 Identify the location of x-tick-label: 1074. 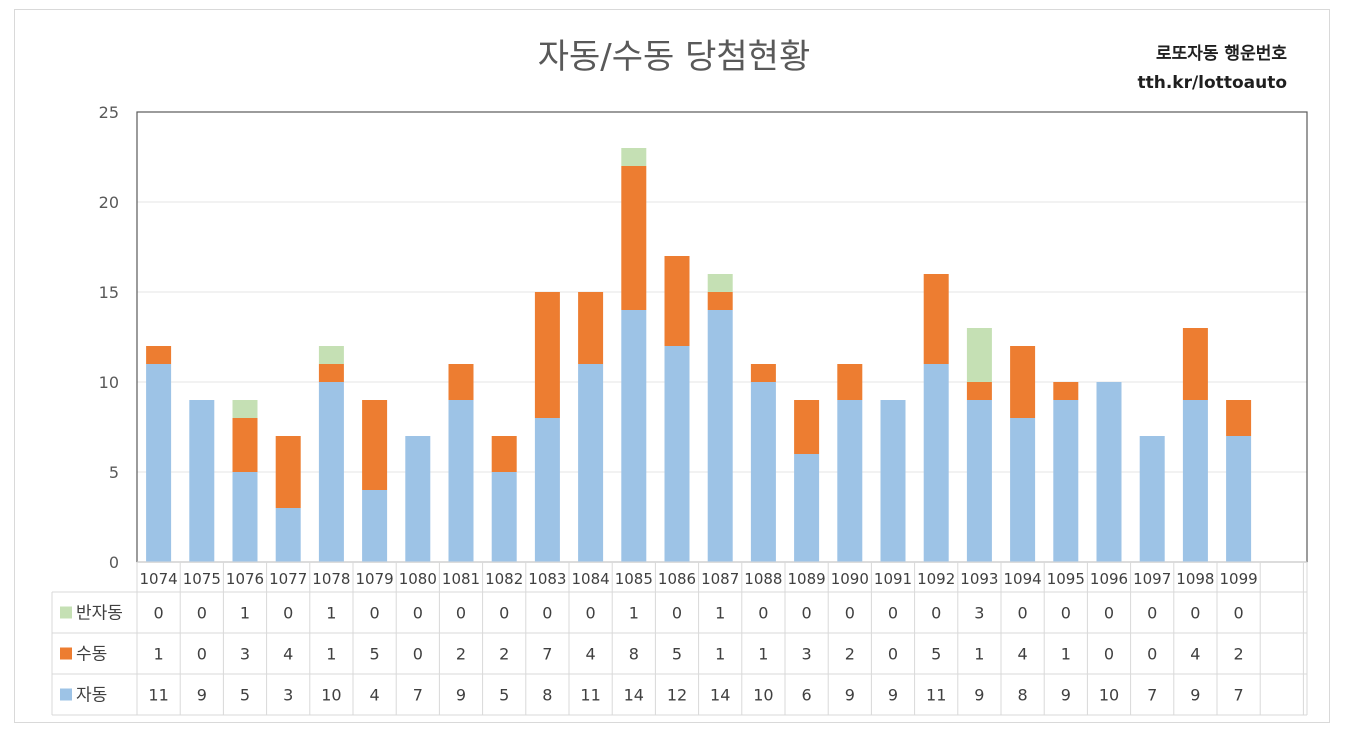
(159, 579).